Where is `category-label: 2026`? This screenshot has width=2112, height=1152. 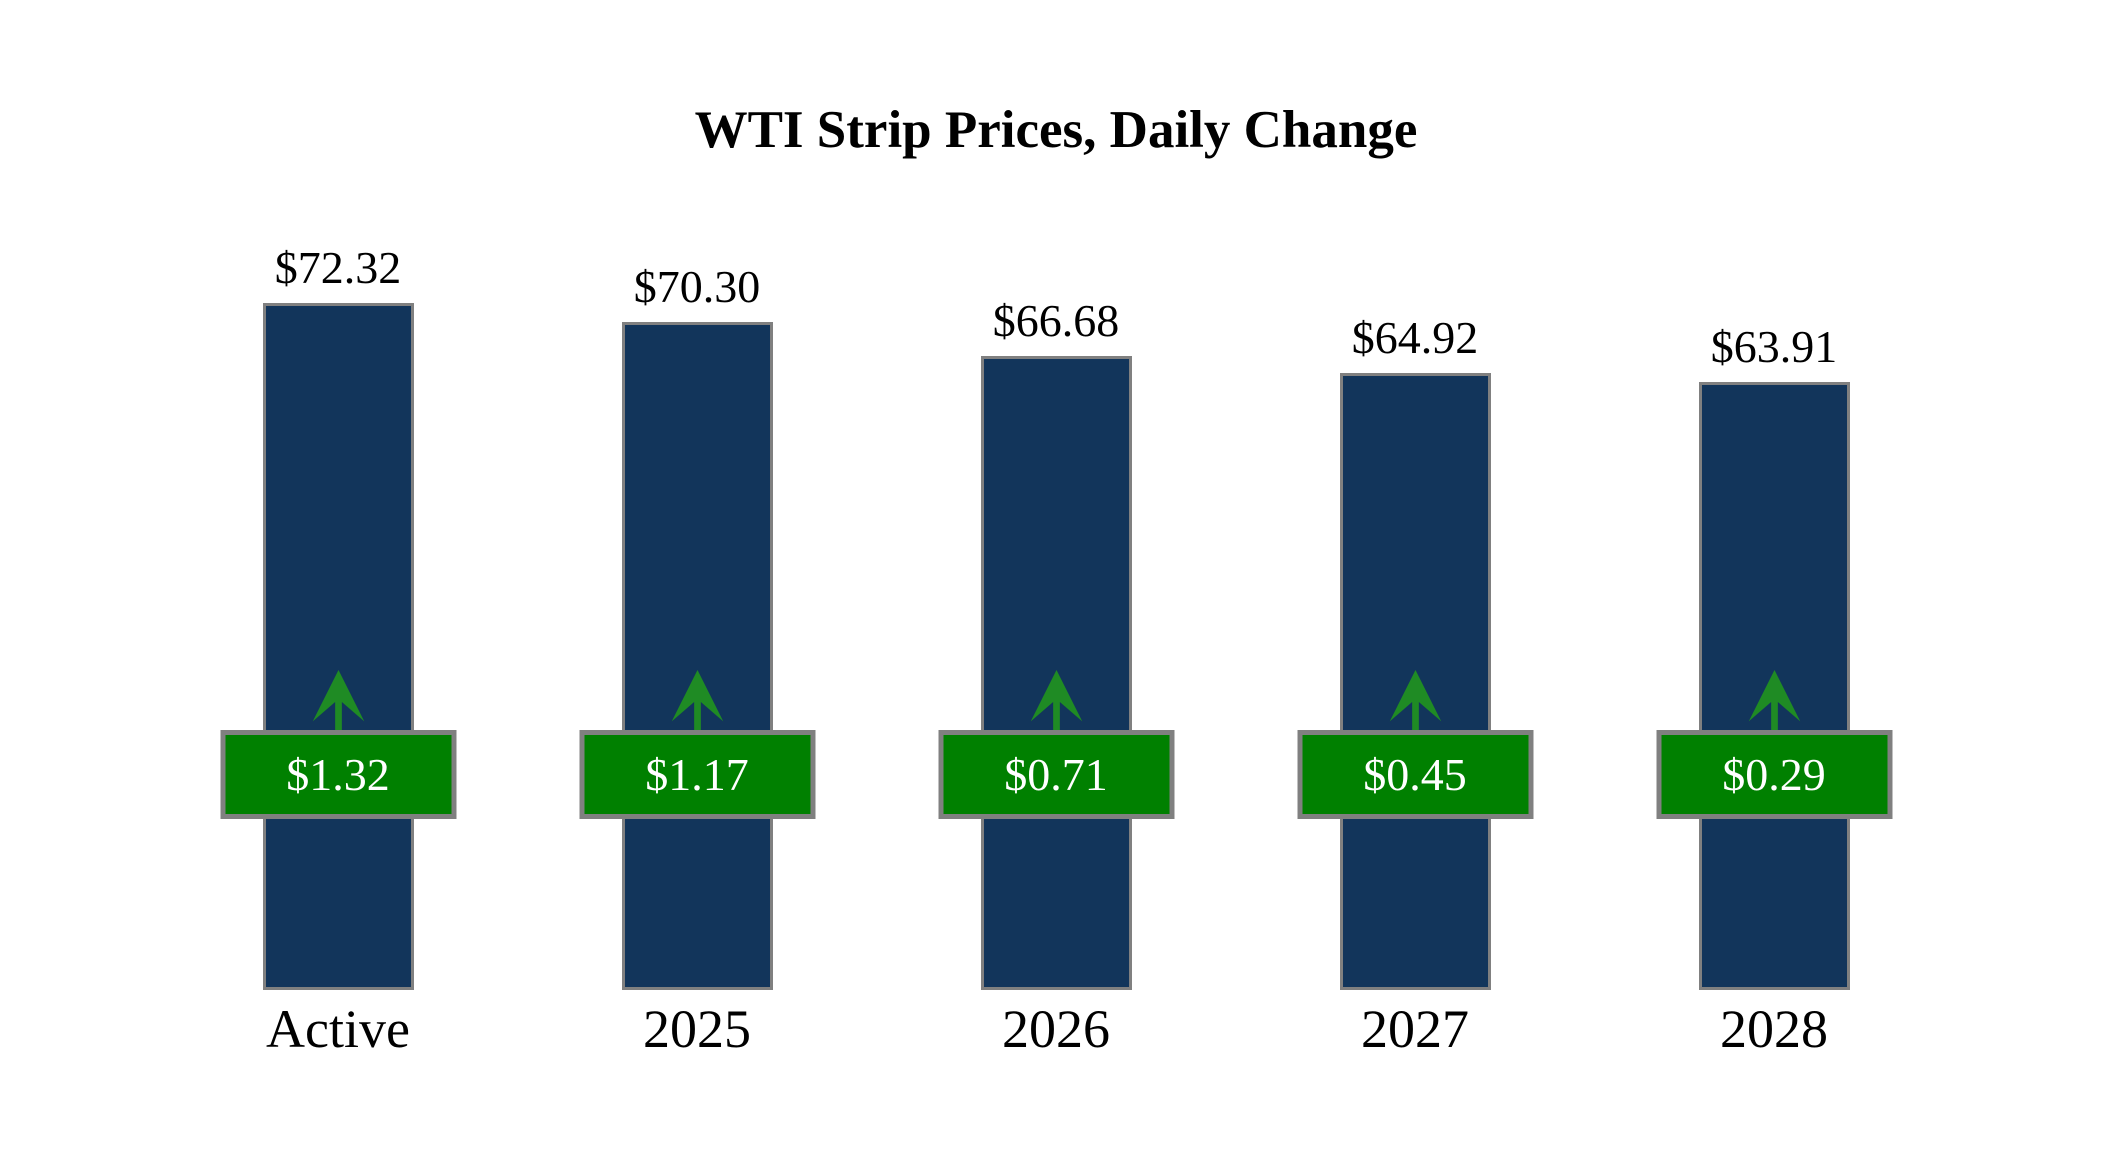 category-label: 2026 is located at coordinates (1056, 1029).